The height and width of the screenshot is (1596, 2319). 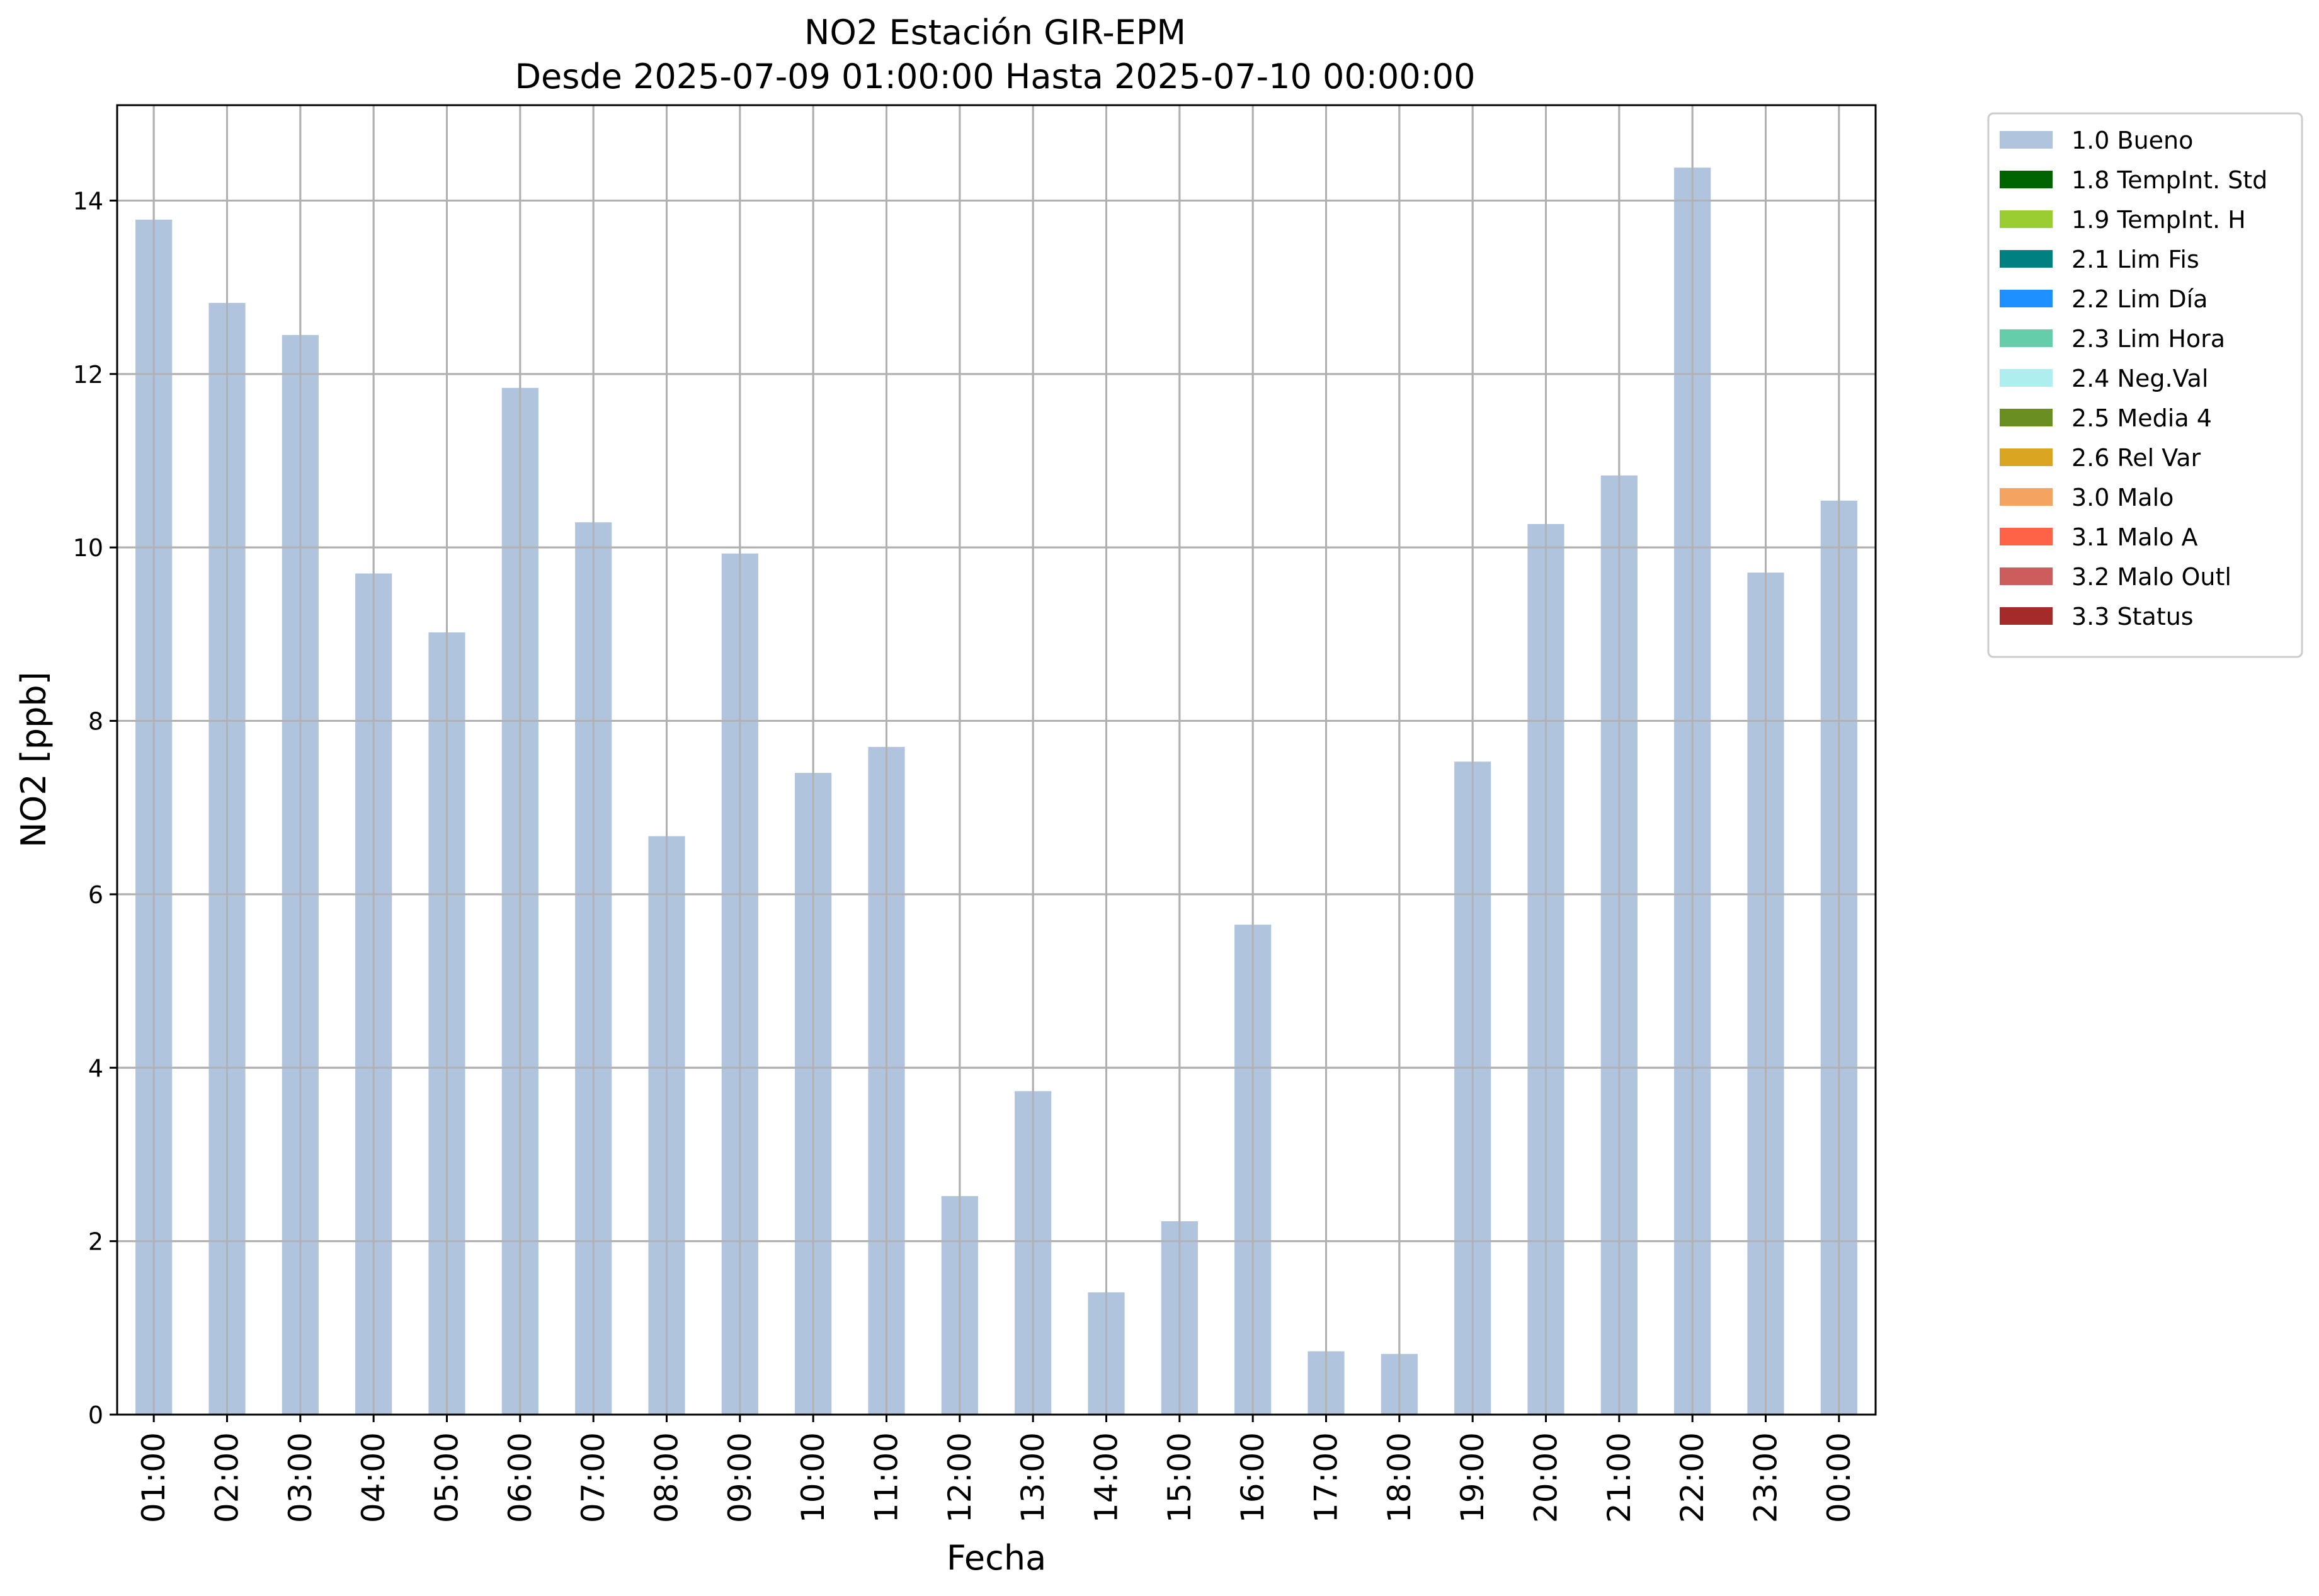 What do you see at coordinates (996, 1558) in the screenshot?
I see `x-axis-label: Fecha` at bounding box center [996, 1558].